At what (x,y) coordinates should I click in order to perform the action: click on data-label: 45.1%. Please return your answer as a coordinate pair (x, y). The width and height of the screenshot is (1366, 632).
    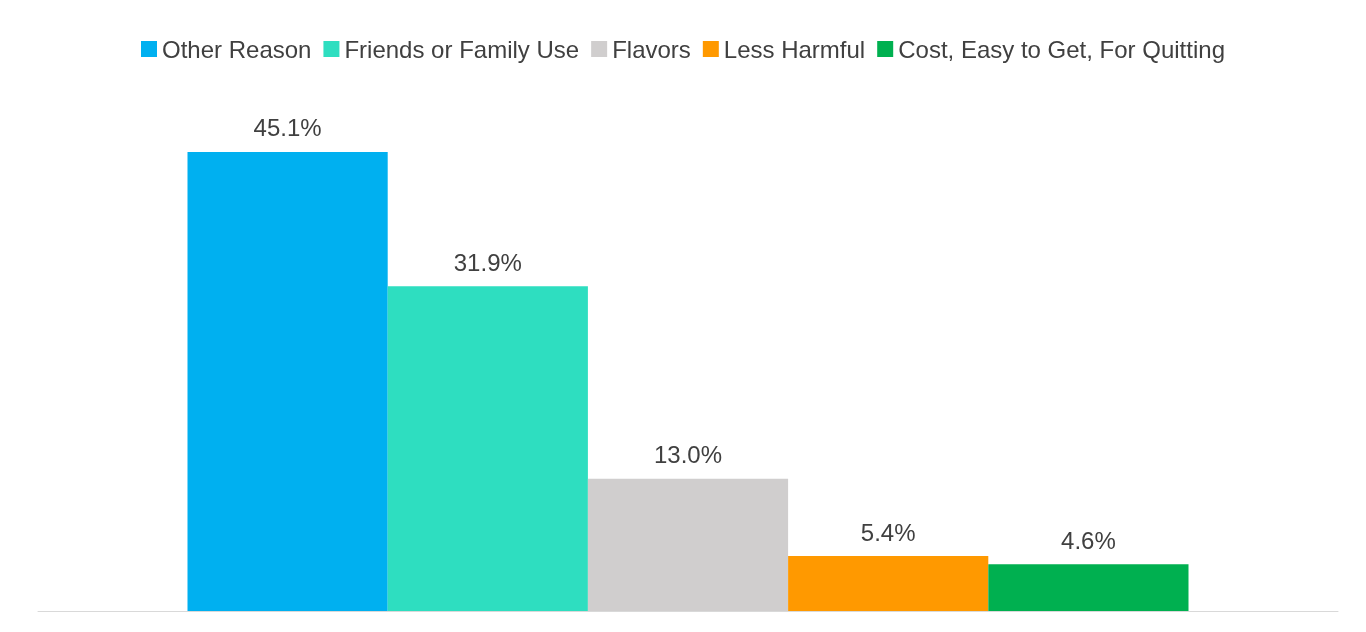
    Looking at the image, I should click on (287, 128).